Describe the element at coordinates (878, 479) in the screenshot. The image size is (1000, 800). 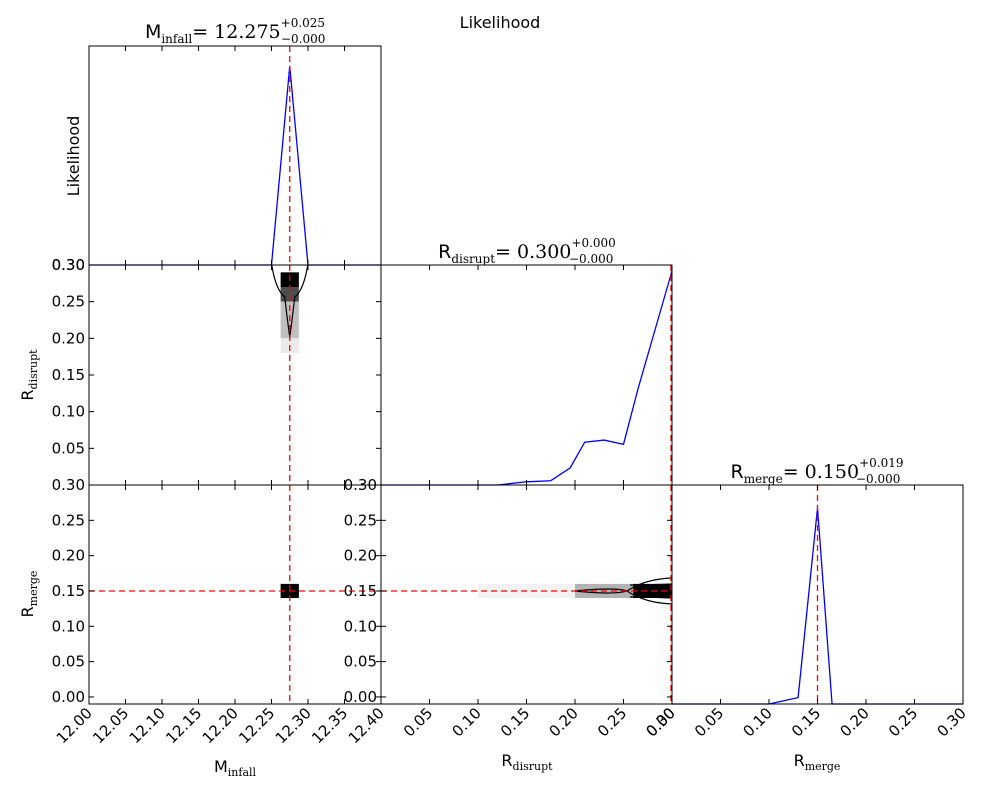
I see `title-r-merge-minus: −0.000` at that location.